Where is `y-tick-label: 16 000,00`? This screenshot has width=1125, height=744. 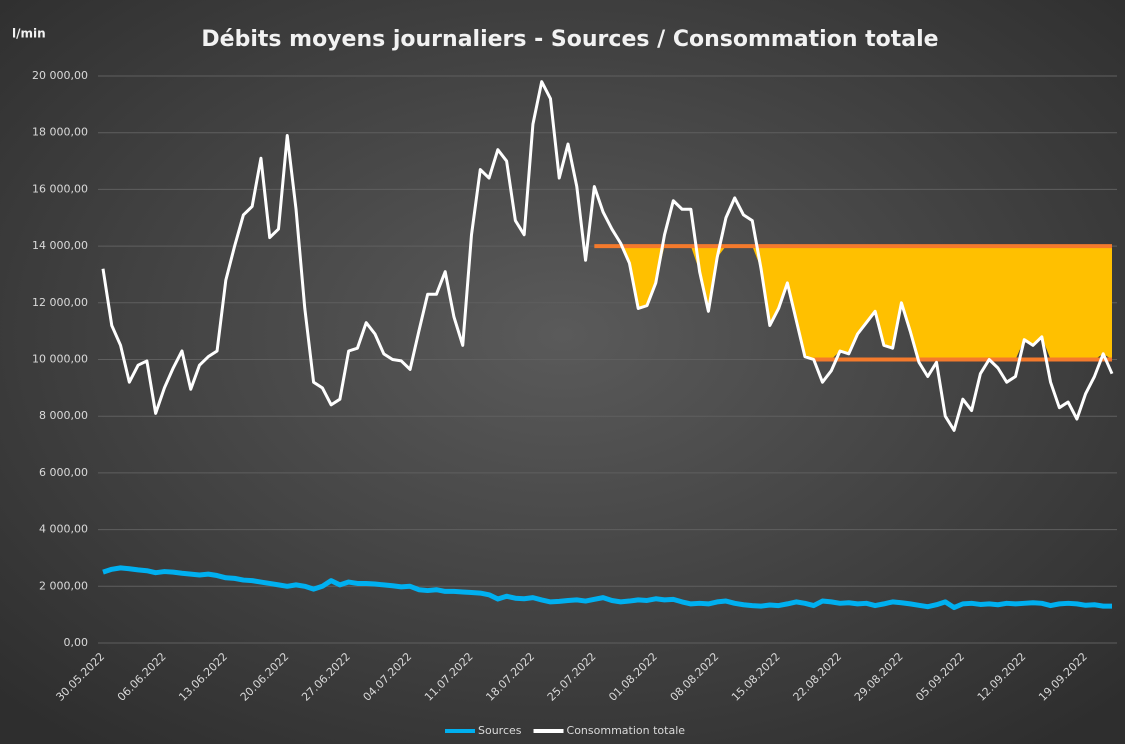
y-tick-label: 16 000,00 is located at coordinates (60, 188).